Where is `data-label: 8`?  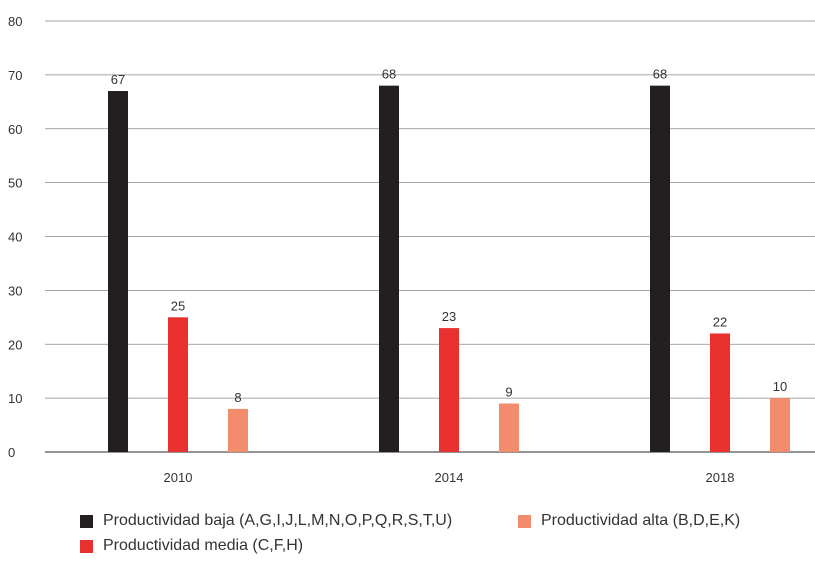 data-label: 8 is located at coordinates (237, 397).